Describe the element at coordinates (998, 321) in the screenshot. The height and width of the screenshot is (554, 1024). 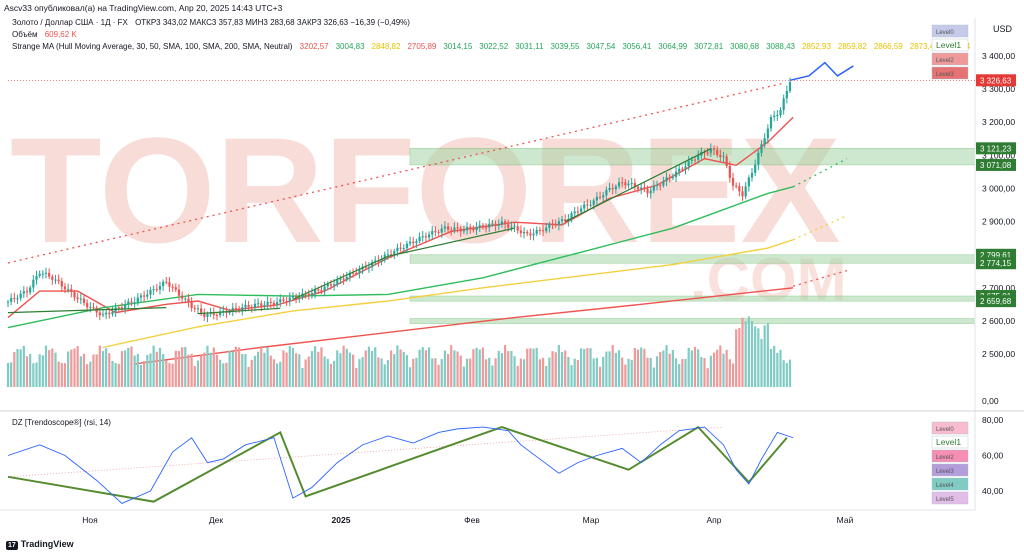
I see `price-tick: 2 600,00` at that location.